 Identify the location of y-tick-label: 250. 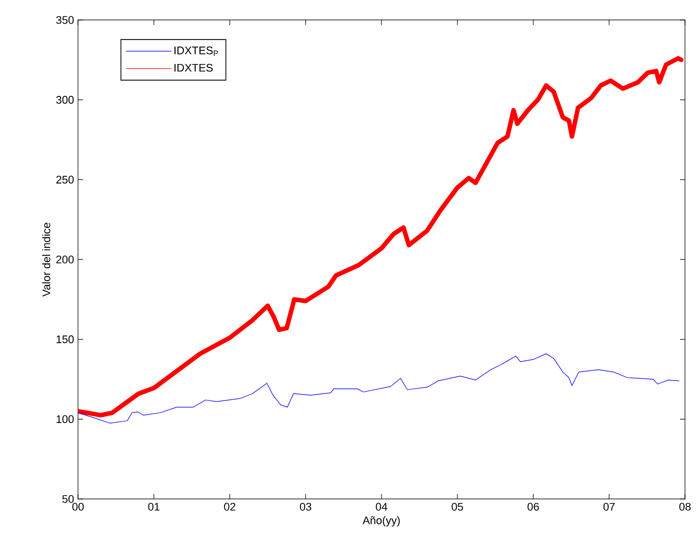
(65, 180).